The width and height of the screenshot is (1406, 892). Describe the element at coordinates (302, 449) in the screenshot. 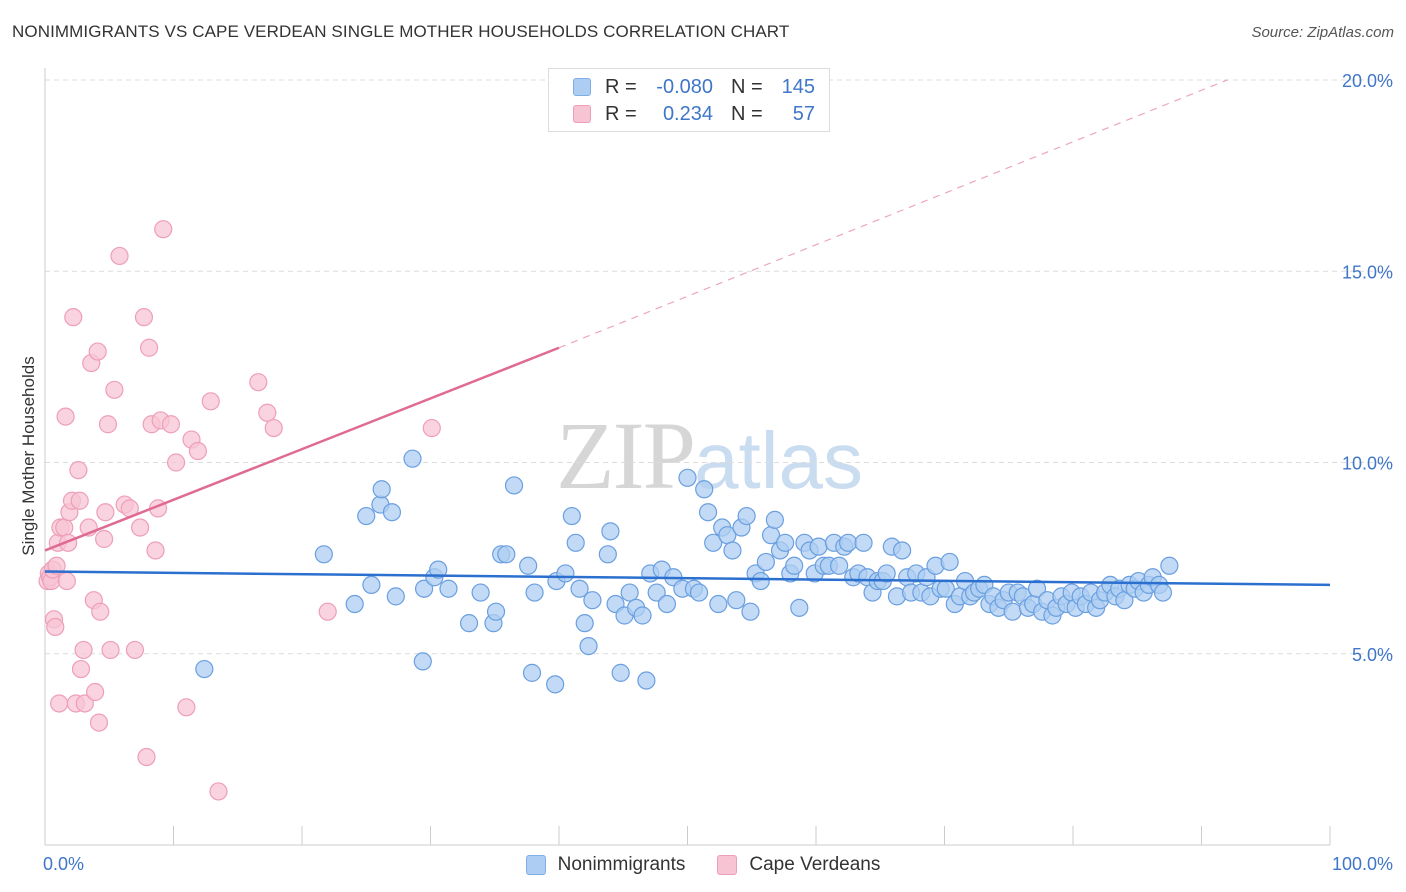

I see `cape-verdean-trend-line` at that location.